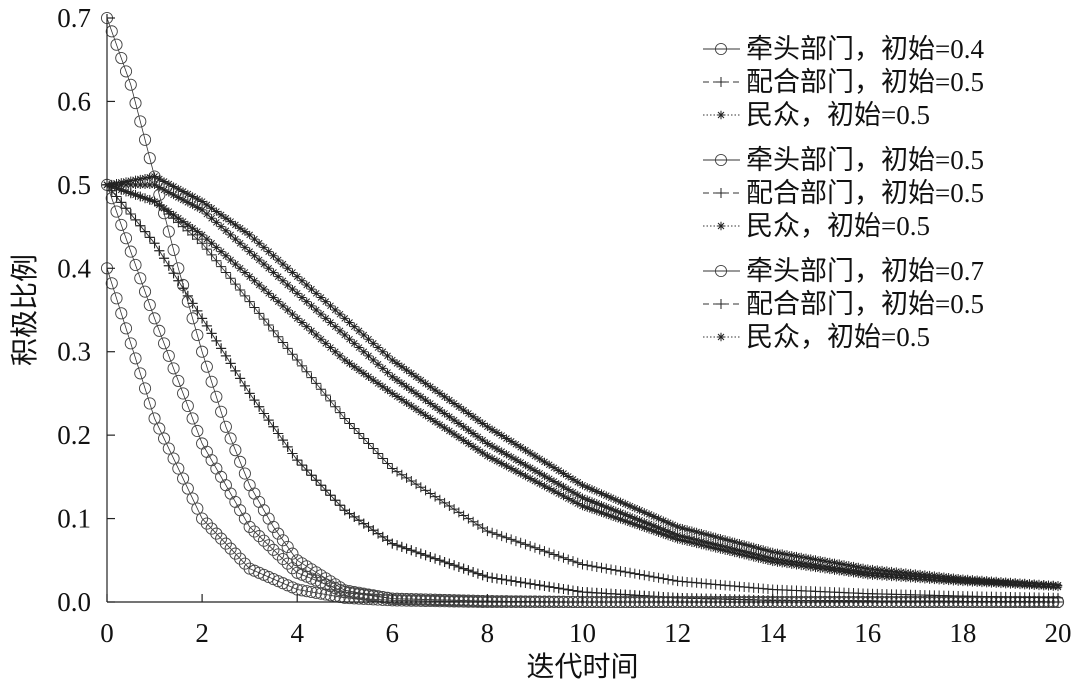  Describe the element at coordinates (488, 633) in the screenshot. I see `x-tick-label: 8` at that location.